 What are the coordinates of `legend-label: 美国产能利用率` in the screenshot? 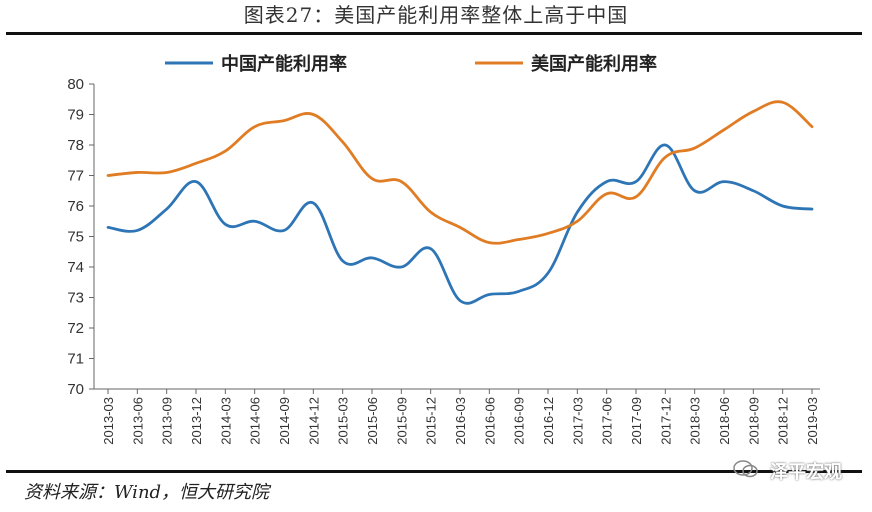 It's located at (594, 64).